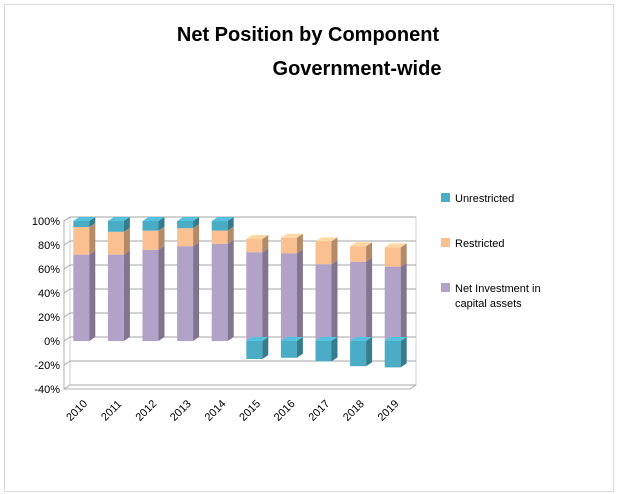 This screenshot has width=617, height=494. I want to click on bar-side-restricted-2012, so click(161, 238).